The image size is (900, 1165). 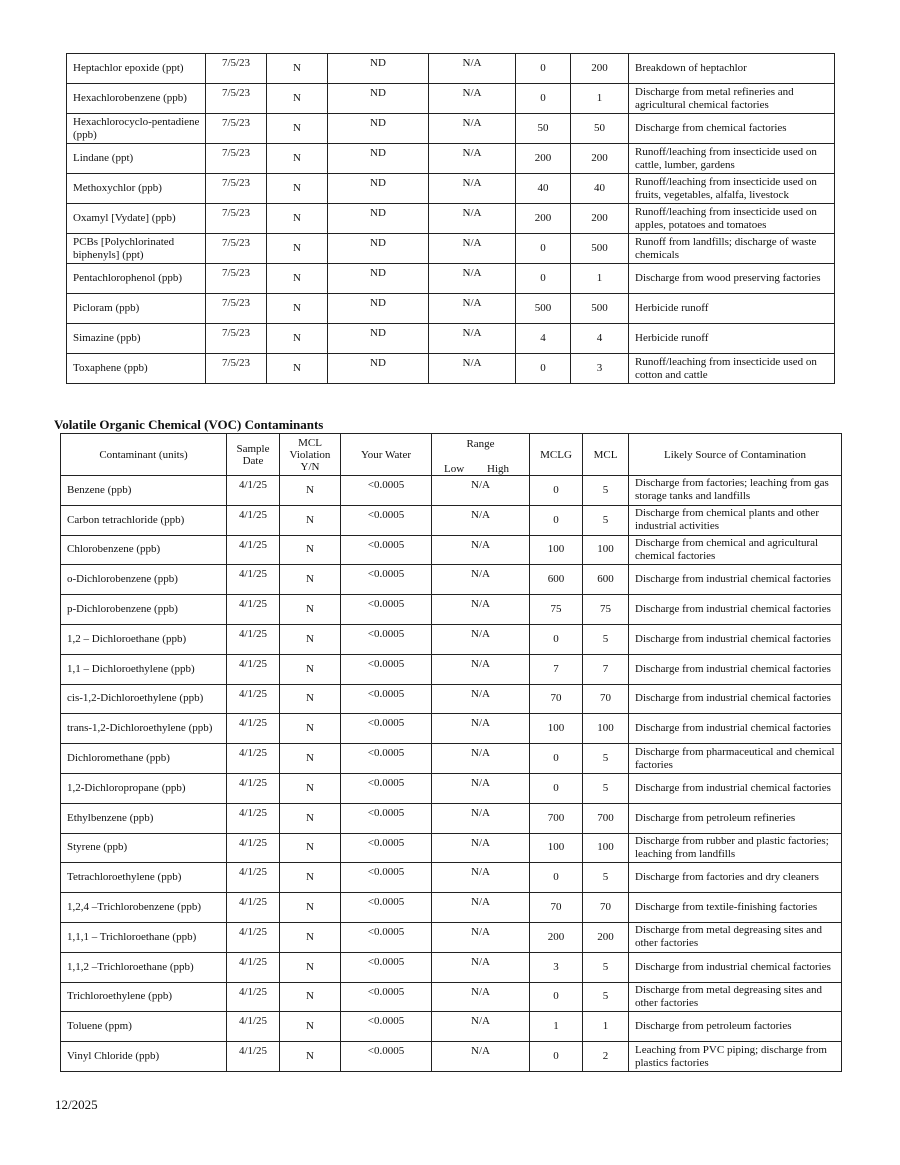 I want to click on cell-contaminant: Hexachlorobenzene (ppb), so click(x=136, y=98).